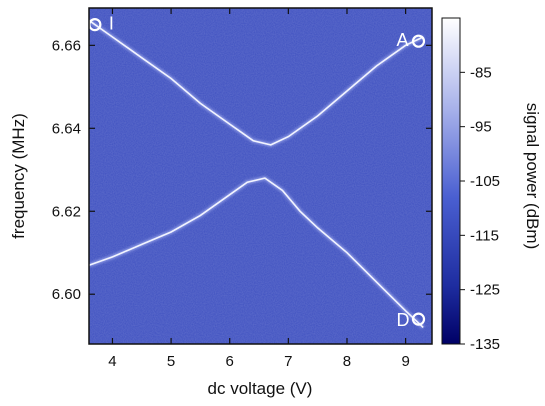 This screenshot has width=545, height=406. What do you see at coordinates (230, 361) in the screenshot?
I see `x-tick-label: 6` at bounding box center [230, 361].